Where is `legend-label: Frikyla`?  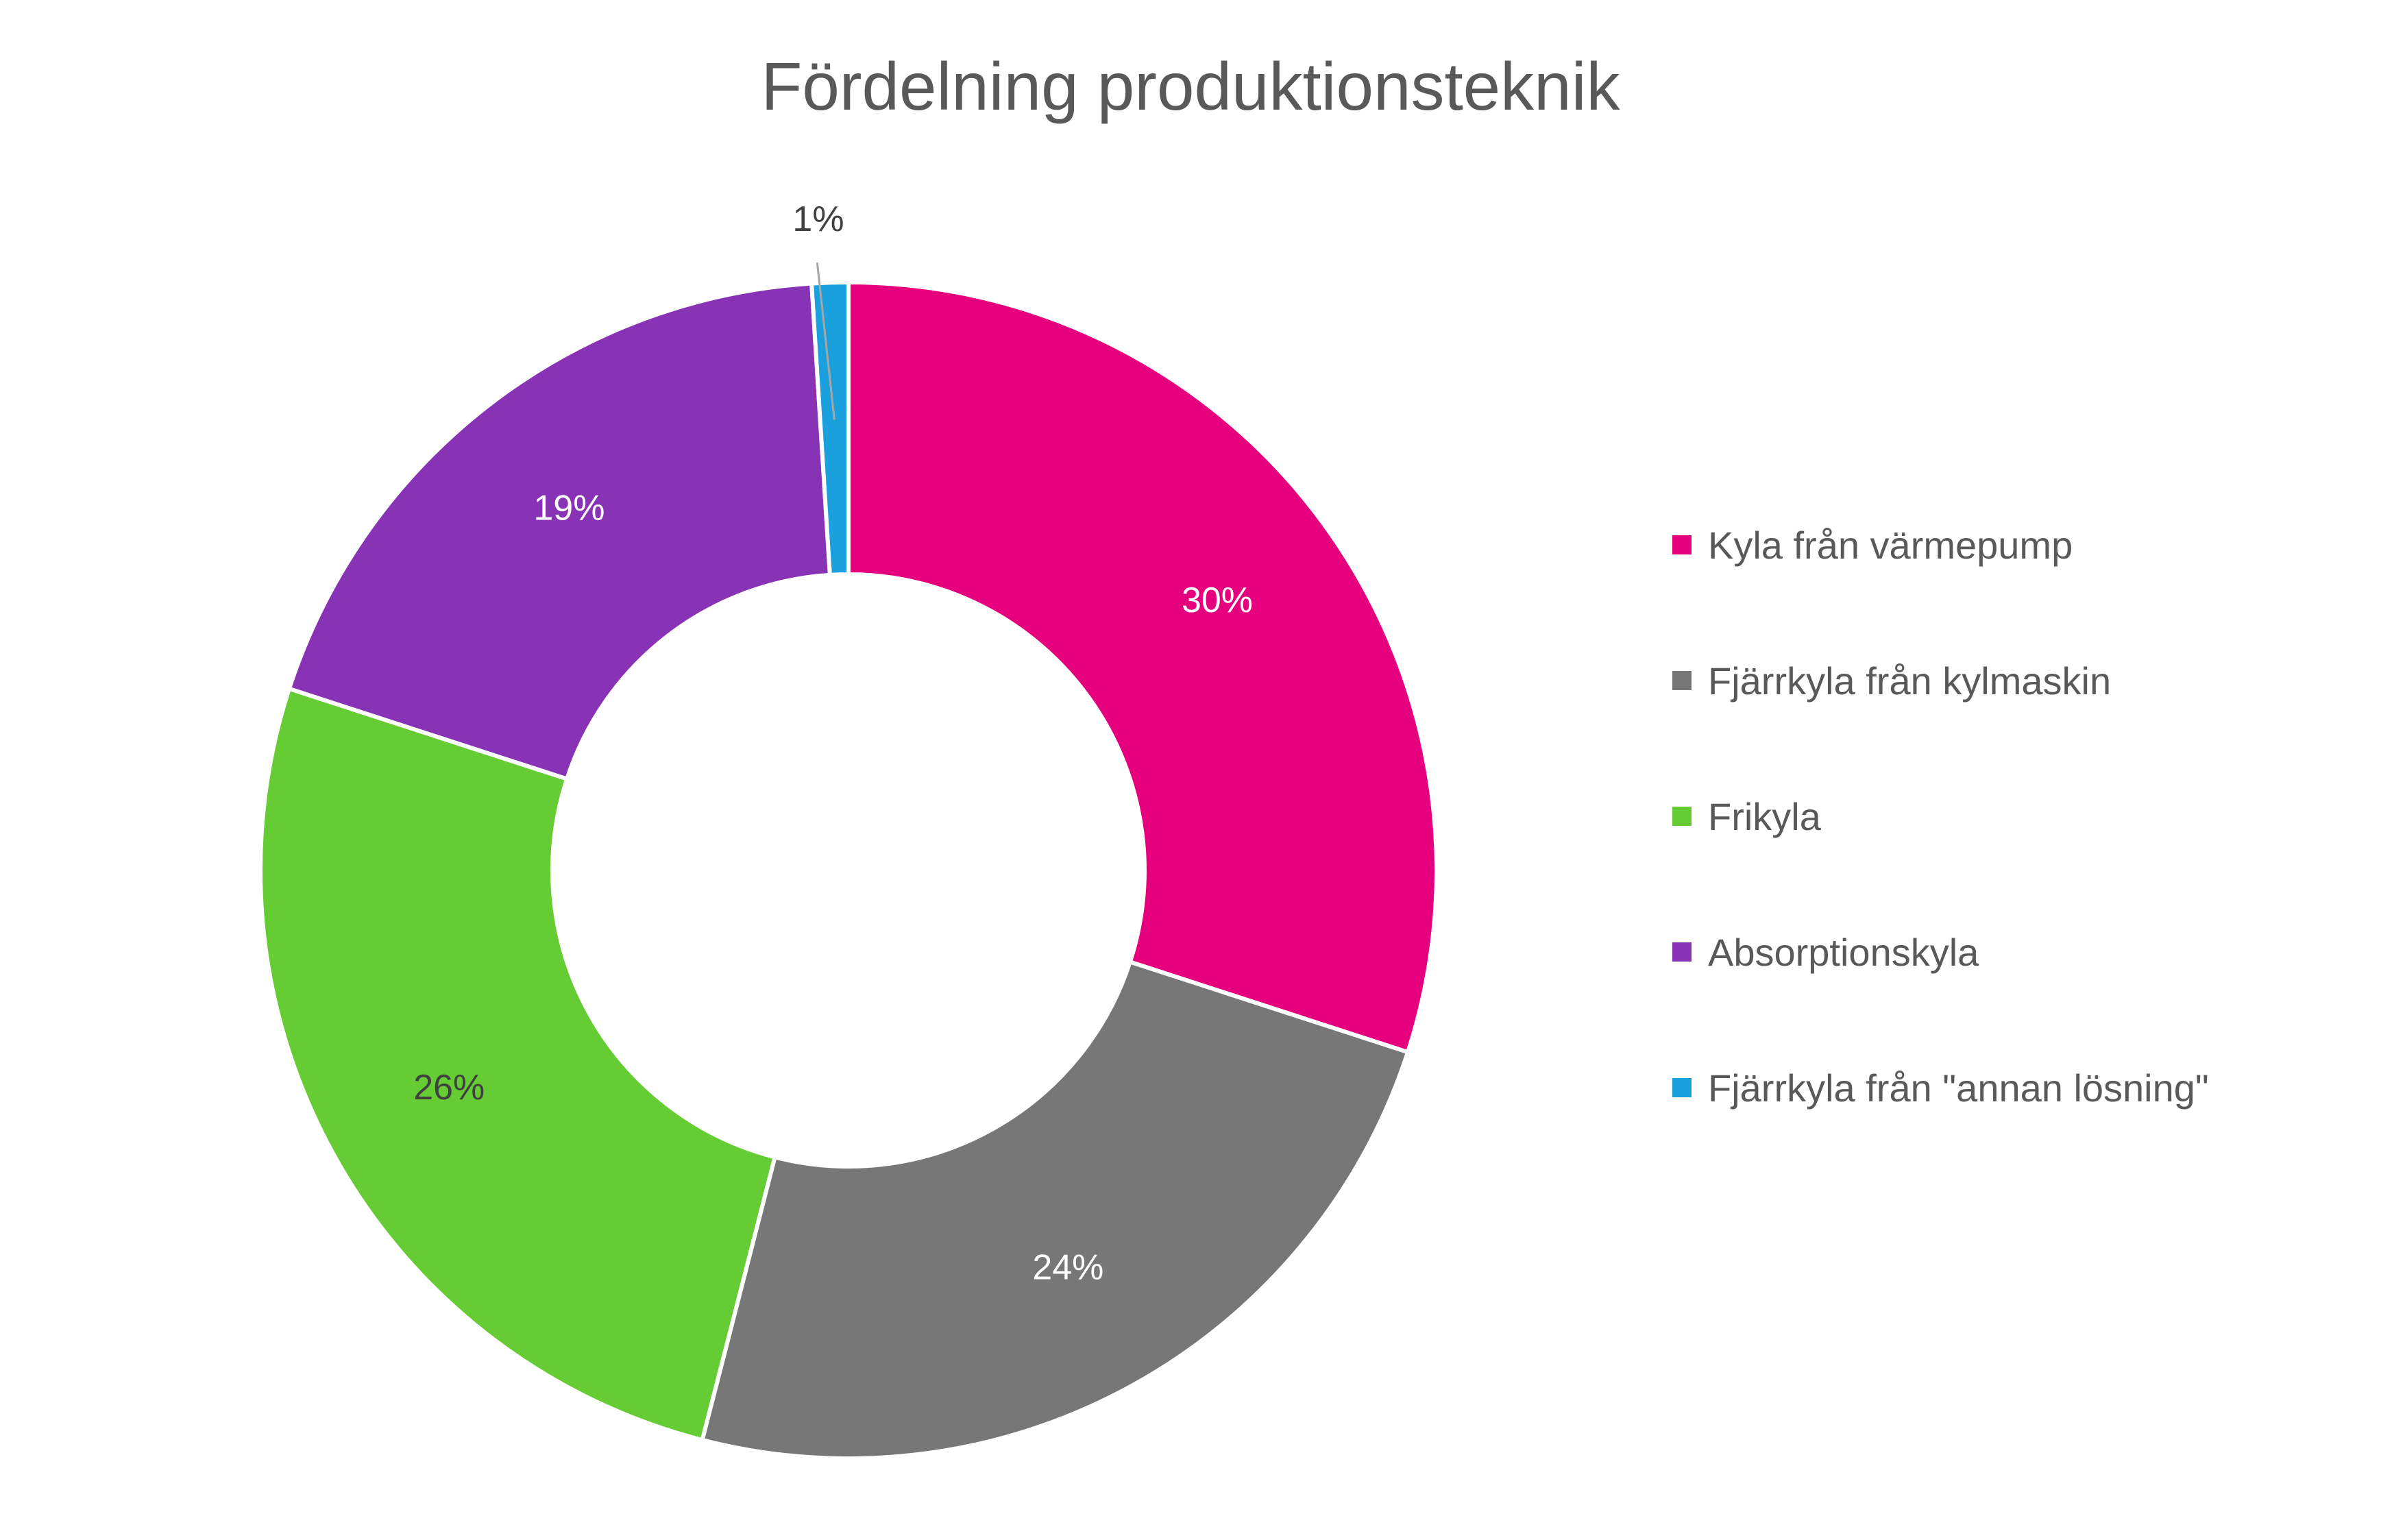 legend-label: Frikyla is located at coordinates (1765, 816).